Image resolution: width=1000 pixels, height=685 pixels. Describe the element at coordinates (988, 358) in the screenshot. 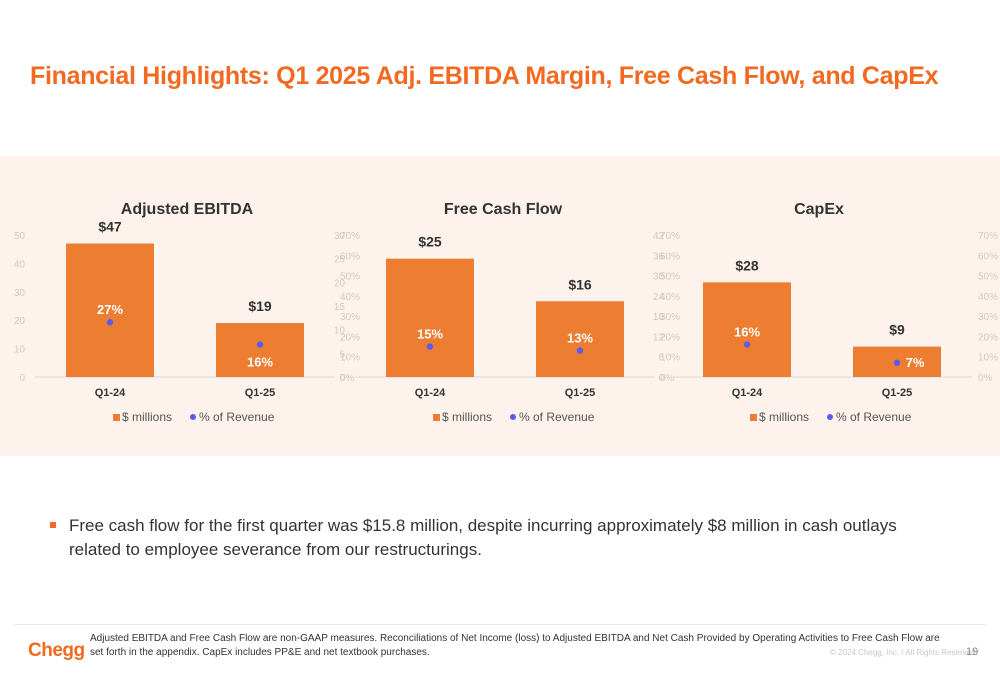

I see `chart-3-y2tick: 10%` at that location.